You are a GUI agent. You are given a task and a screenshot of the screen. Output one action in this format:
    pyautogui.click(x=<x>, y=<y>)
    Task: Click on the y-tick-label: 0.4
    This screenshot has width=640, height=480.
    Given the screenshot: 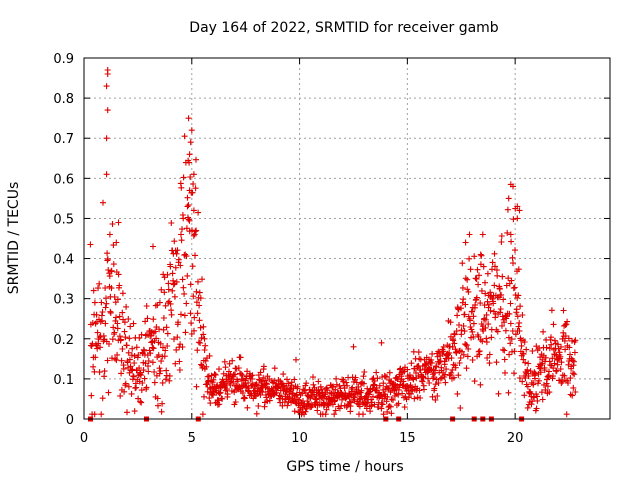 What is the action you would take?
    pyautogui.click(x=63, y=260)
    